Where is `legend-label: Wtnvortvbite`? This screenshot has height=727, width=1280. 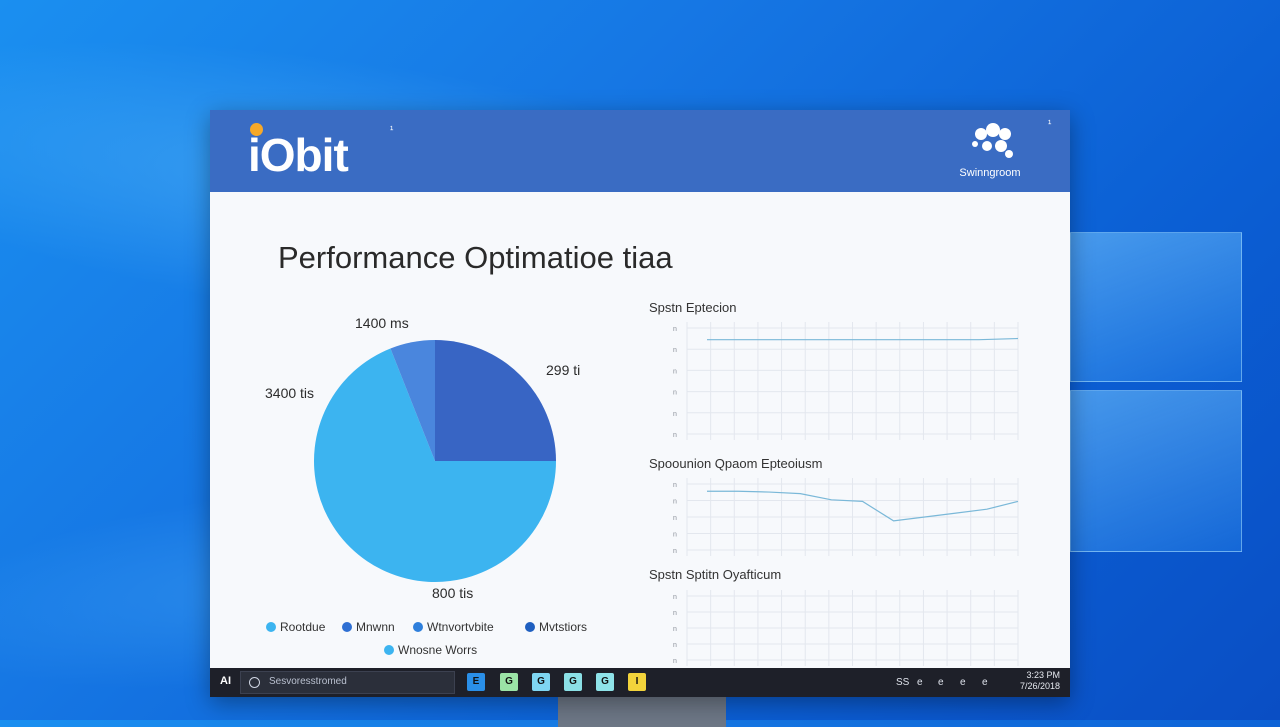
legend-label: Wtnvortvbite is located at coordinates (460, 627).